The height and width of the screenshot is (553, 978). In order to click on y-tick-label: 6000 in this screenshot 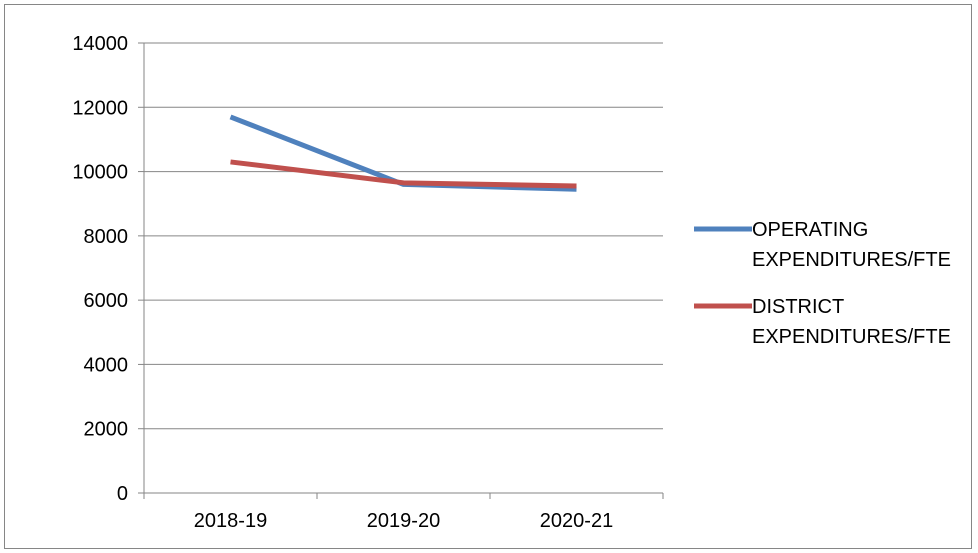, I will do `click(106, 301)`.